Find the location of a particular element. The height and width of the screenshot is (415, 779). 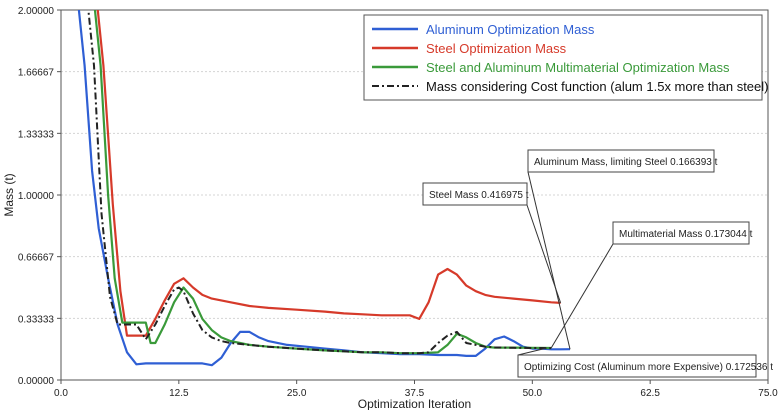

y-axis-label: Mass (t) is located at coordinates (9, 194).